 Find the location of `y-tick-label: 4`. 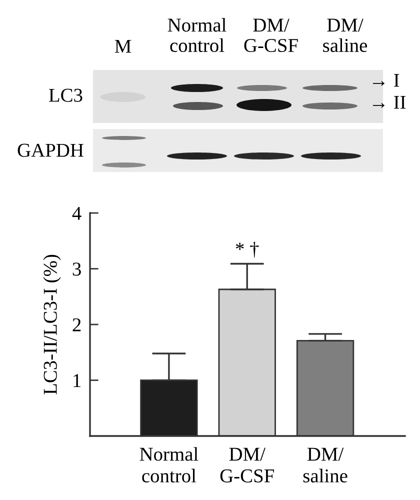

y-tick-label: 4 is located at coordinates (77, 213).